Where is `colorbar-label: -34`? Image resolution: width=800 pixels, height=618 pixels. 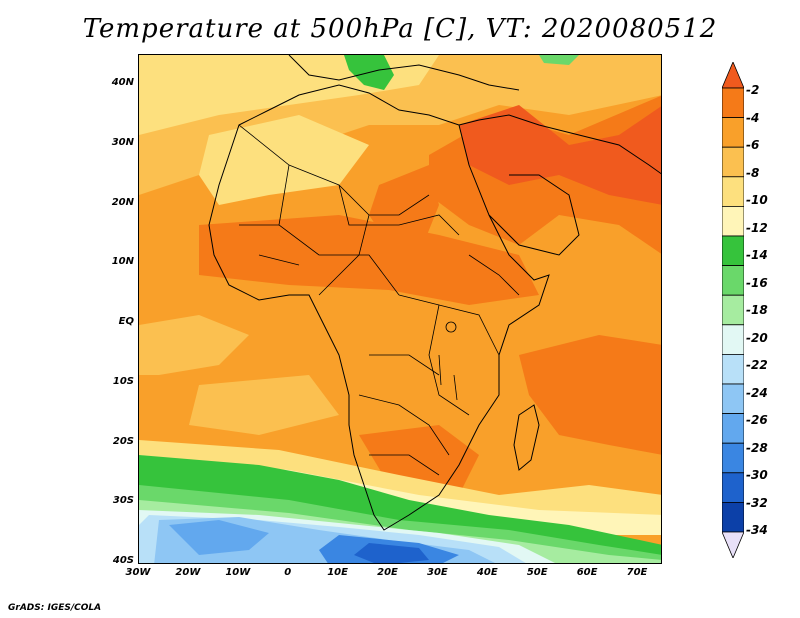
colorbar-label: -34 is located at coordinates (757, 530).